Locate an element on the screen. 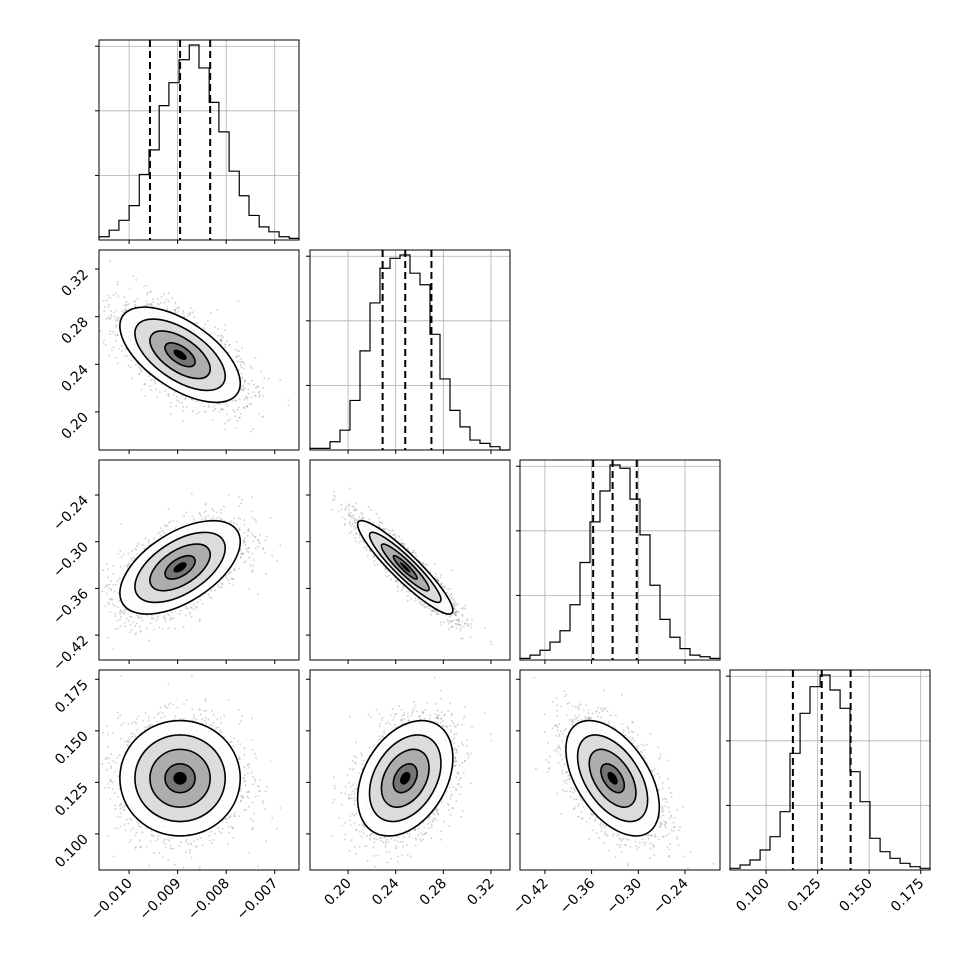 The width and height of the screenshot is (970, 970). xtick-label-2-3: −0.24 is located at coordinates (671, 896).